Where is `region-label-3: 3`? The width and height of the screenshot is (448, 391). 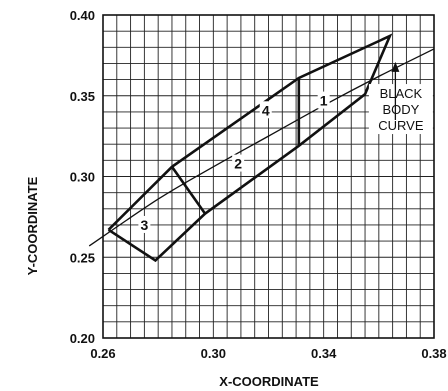 region-label-3: 3 is located at coordinates (144, 225).